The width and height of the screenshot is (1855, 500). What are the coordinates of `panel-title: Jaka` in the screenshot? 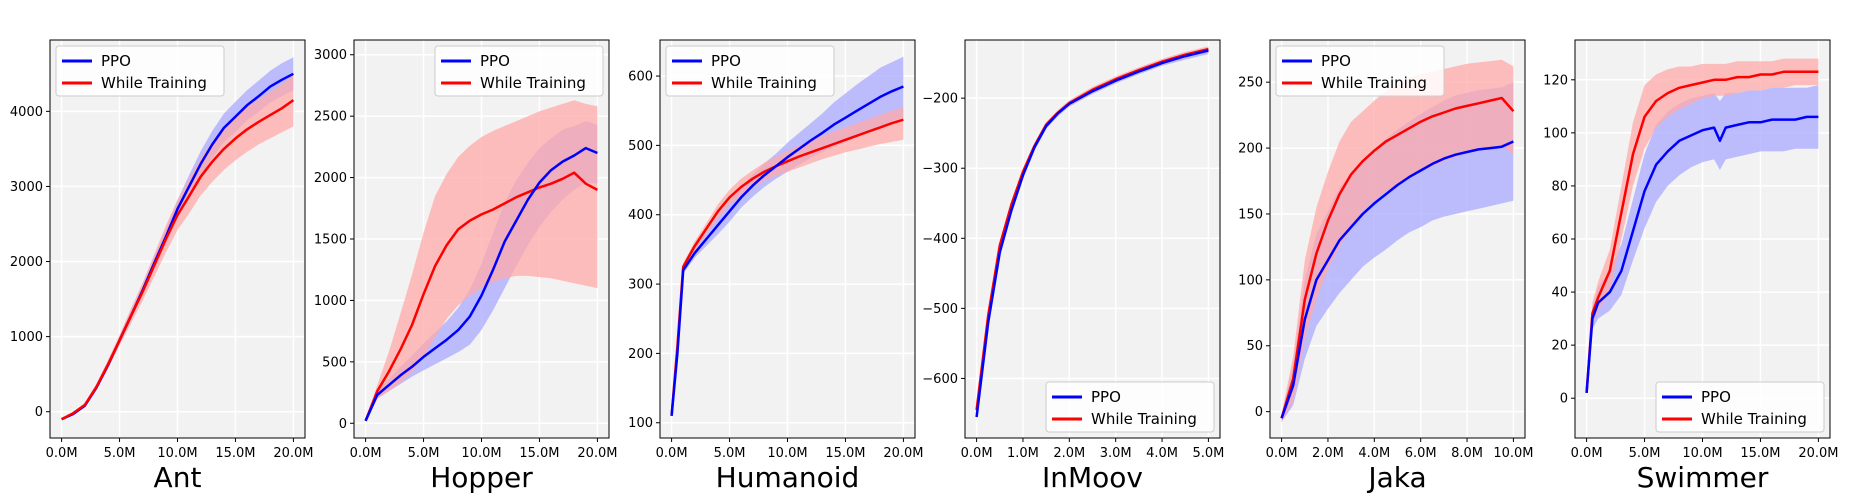 It's located at (1396, 477).